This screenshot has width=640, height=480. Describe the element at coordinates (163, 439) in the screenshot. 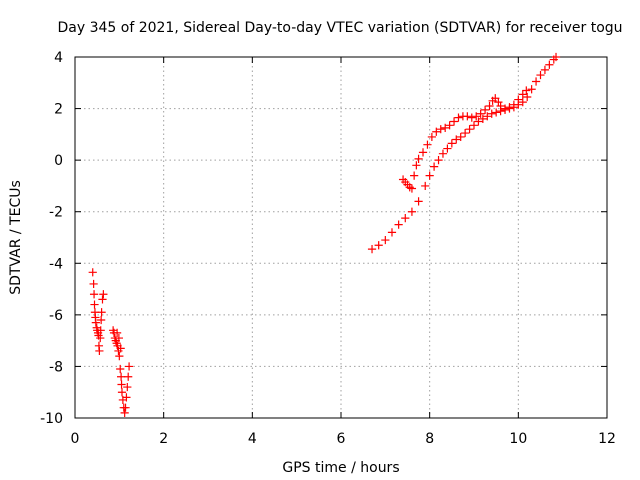

I see `x-tick-label: 2` at that location.